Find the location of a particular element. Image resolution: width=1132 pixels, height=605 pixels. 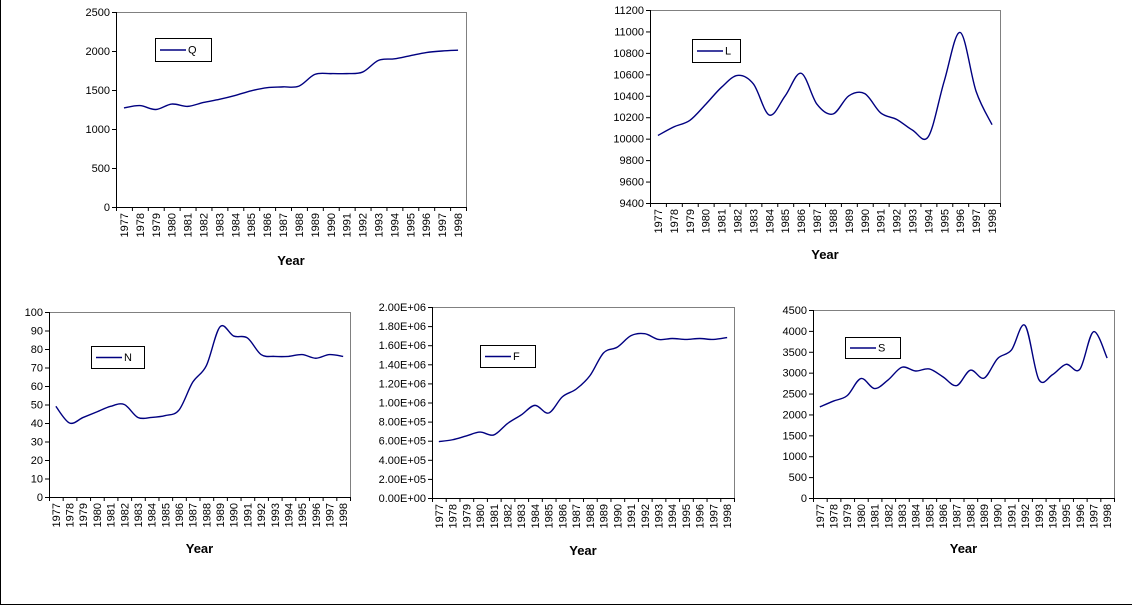

y-tick-label: 11200 is located at coordinates (629, 11).